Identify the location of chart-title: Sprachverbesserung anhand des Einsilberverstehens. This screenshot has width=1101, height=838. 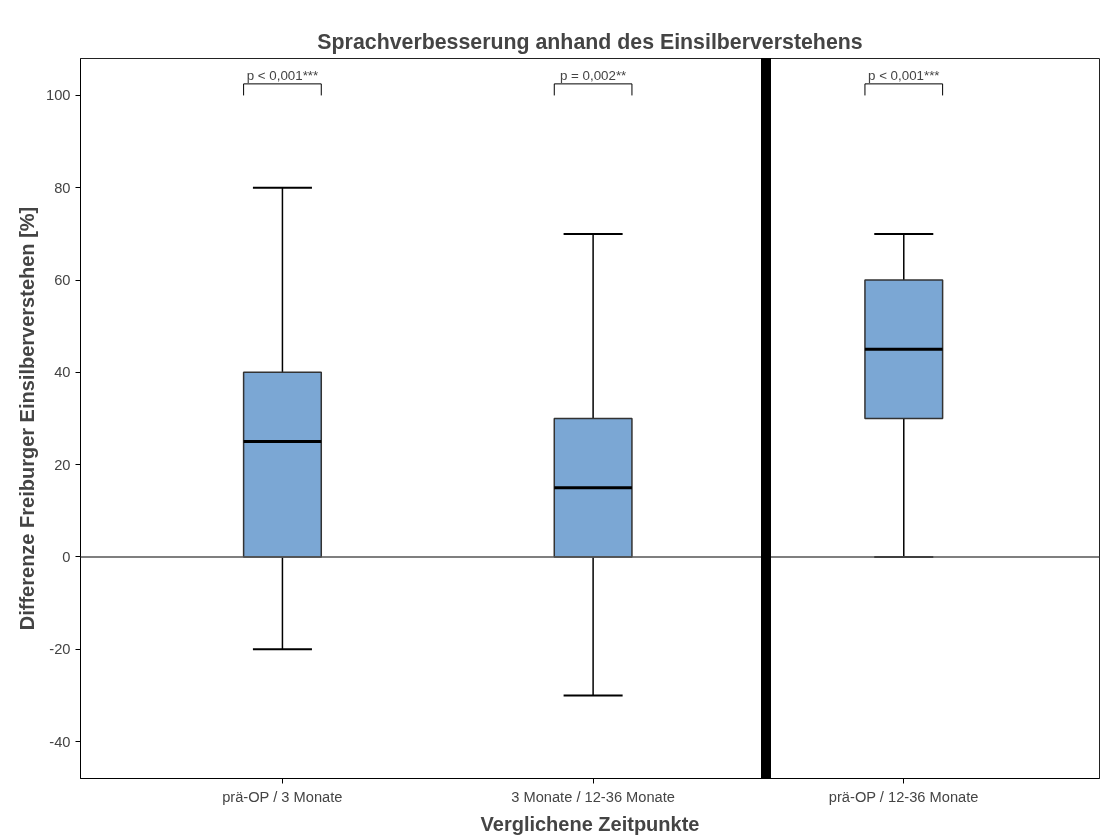
(590, 41).